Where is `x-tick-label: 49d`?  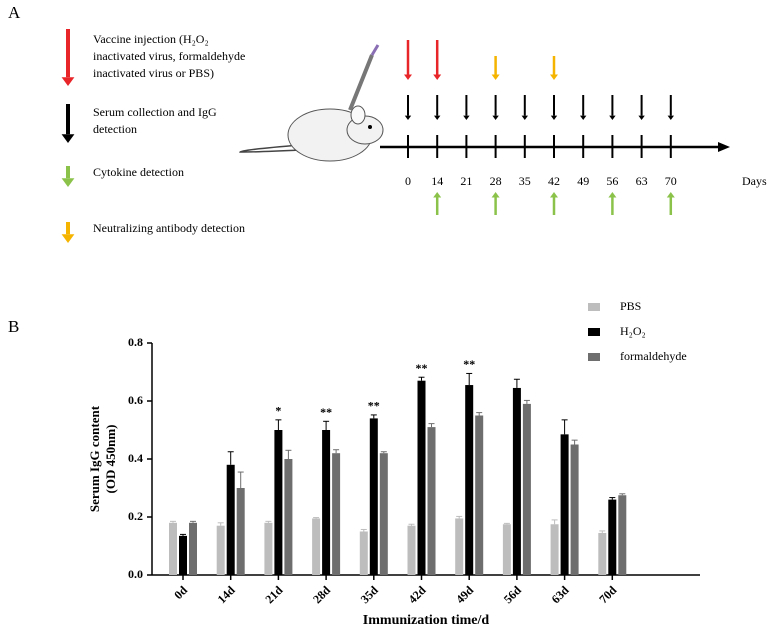 x-tick-label: 49d is located at coordinates (464, 594).